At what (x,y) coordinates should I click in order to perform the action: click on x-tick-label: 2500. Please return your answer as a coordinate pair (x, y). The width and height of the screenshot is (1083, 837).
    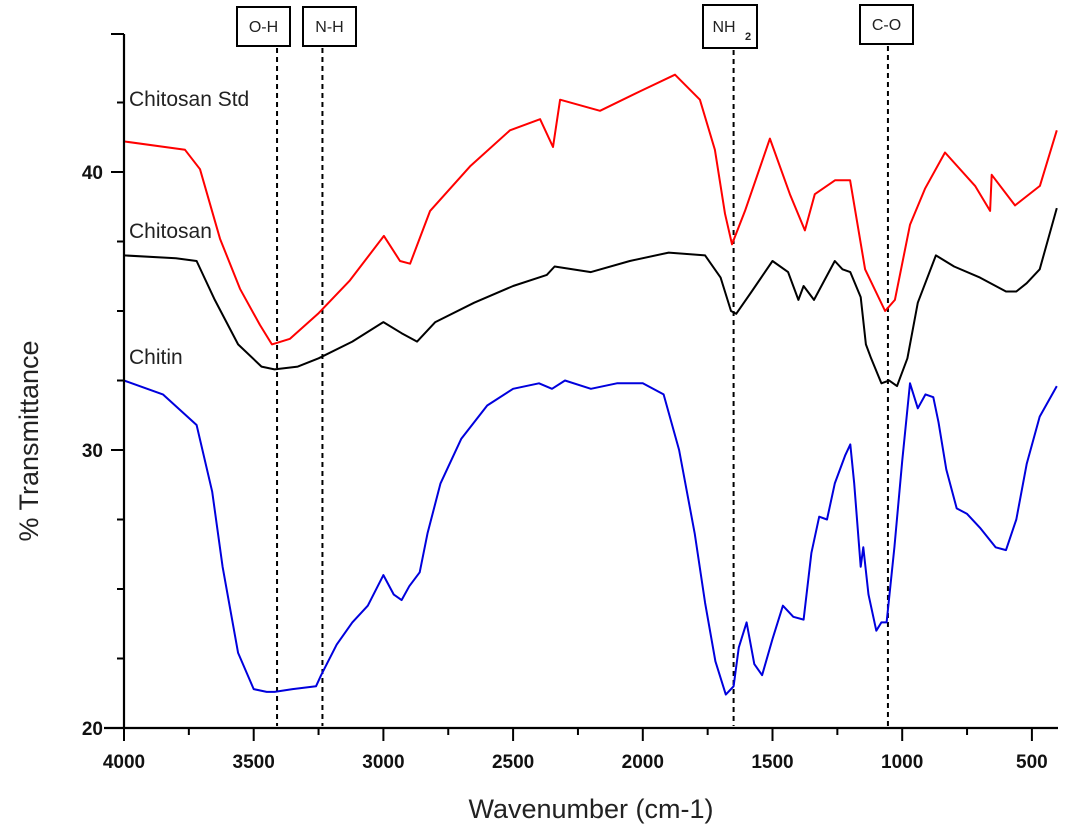
    Looking at the image, I should click on (513, 762).